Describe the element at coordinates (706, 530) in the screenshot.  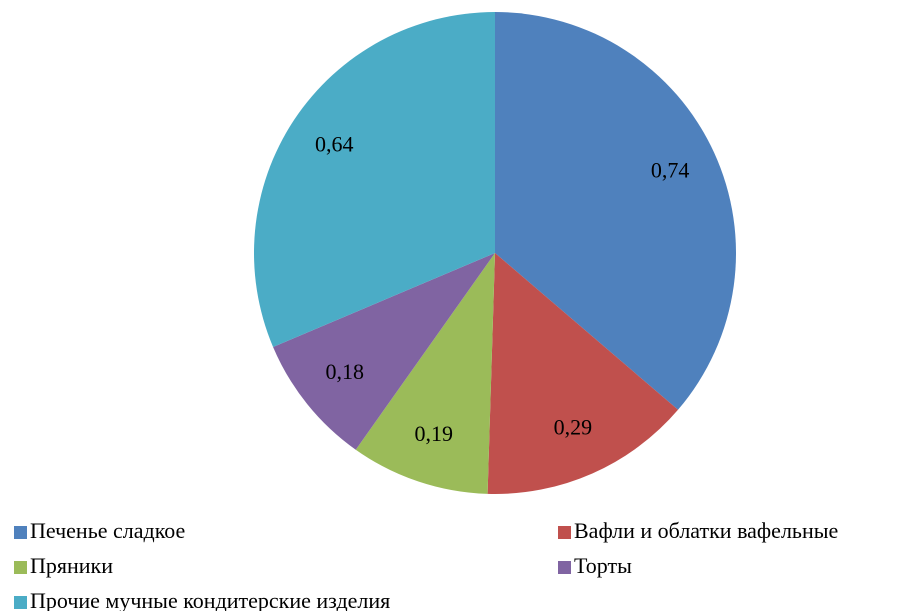
I see `legend-label: Вафли и облатки вафельные` at that location.